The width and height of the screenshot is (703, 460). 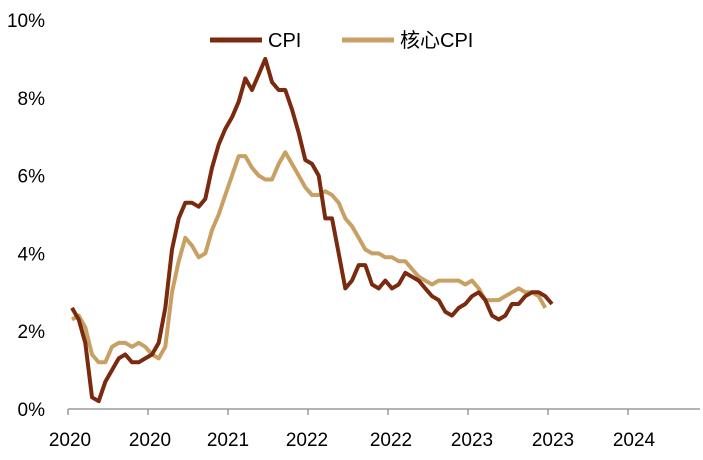 I want to click on y-tick-label: 4%, so click(x=32, y=254).